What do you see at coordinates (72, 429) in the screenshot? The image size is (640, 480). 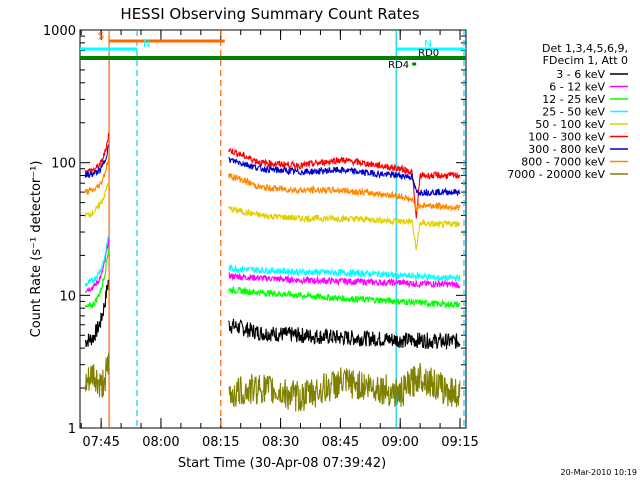 I see `y-tick-label: 1` at bounding box center [72, 429].